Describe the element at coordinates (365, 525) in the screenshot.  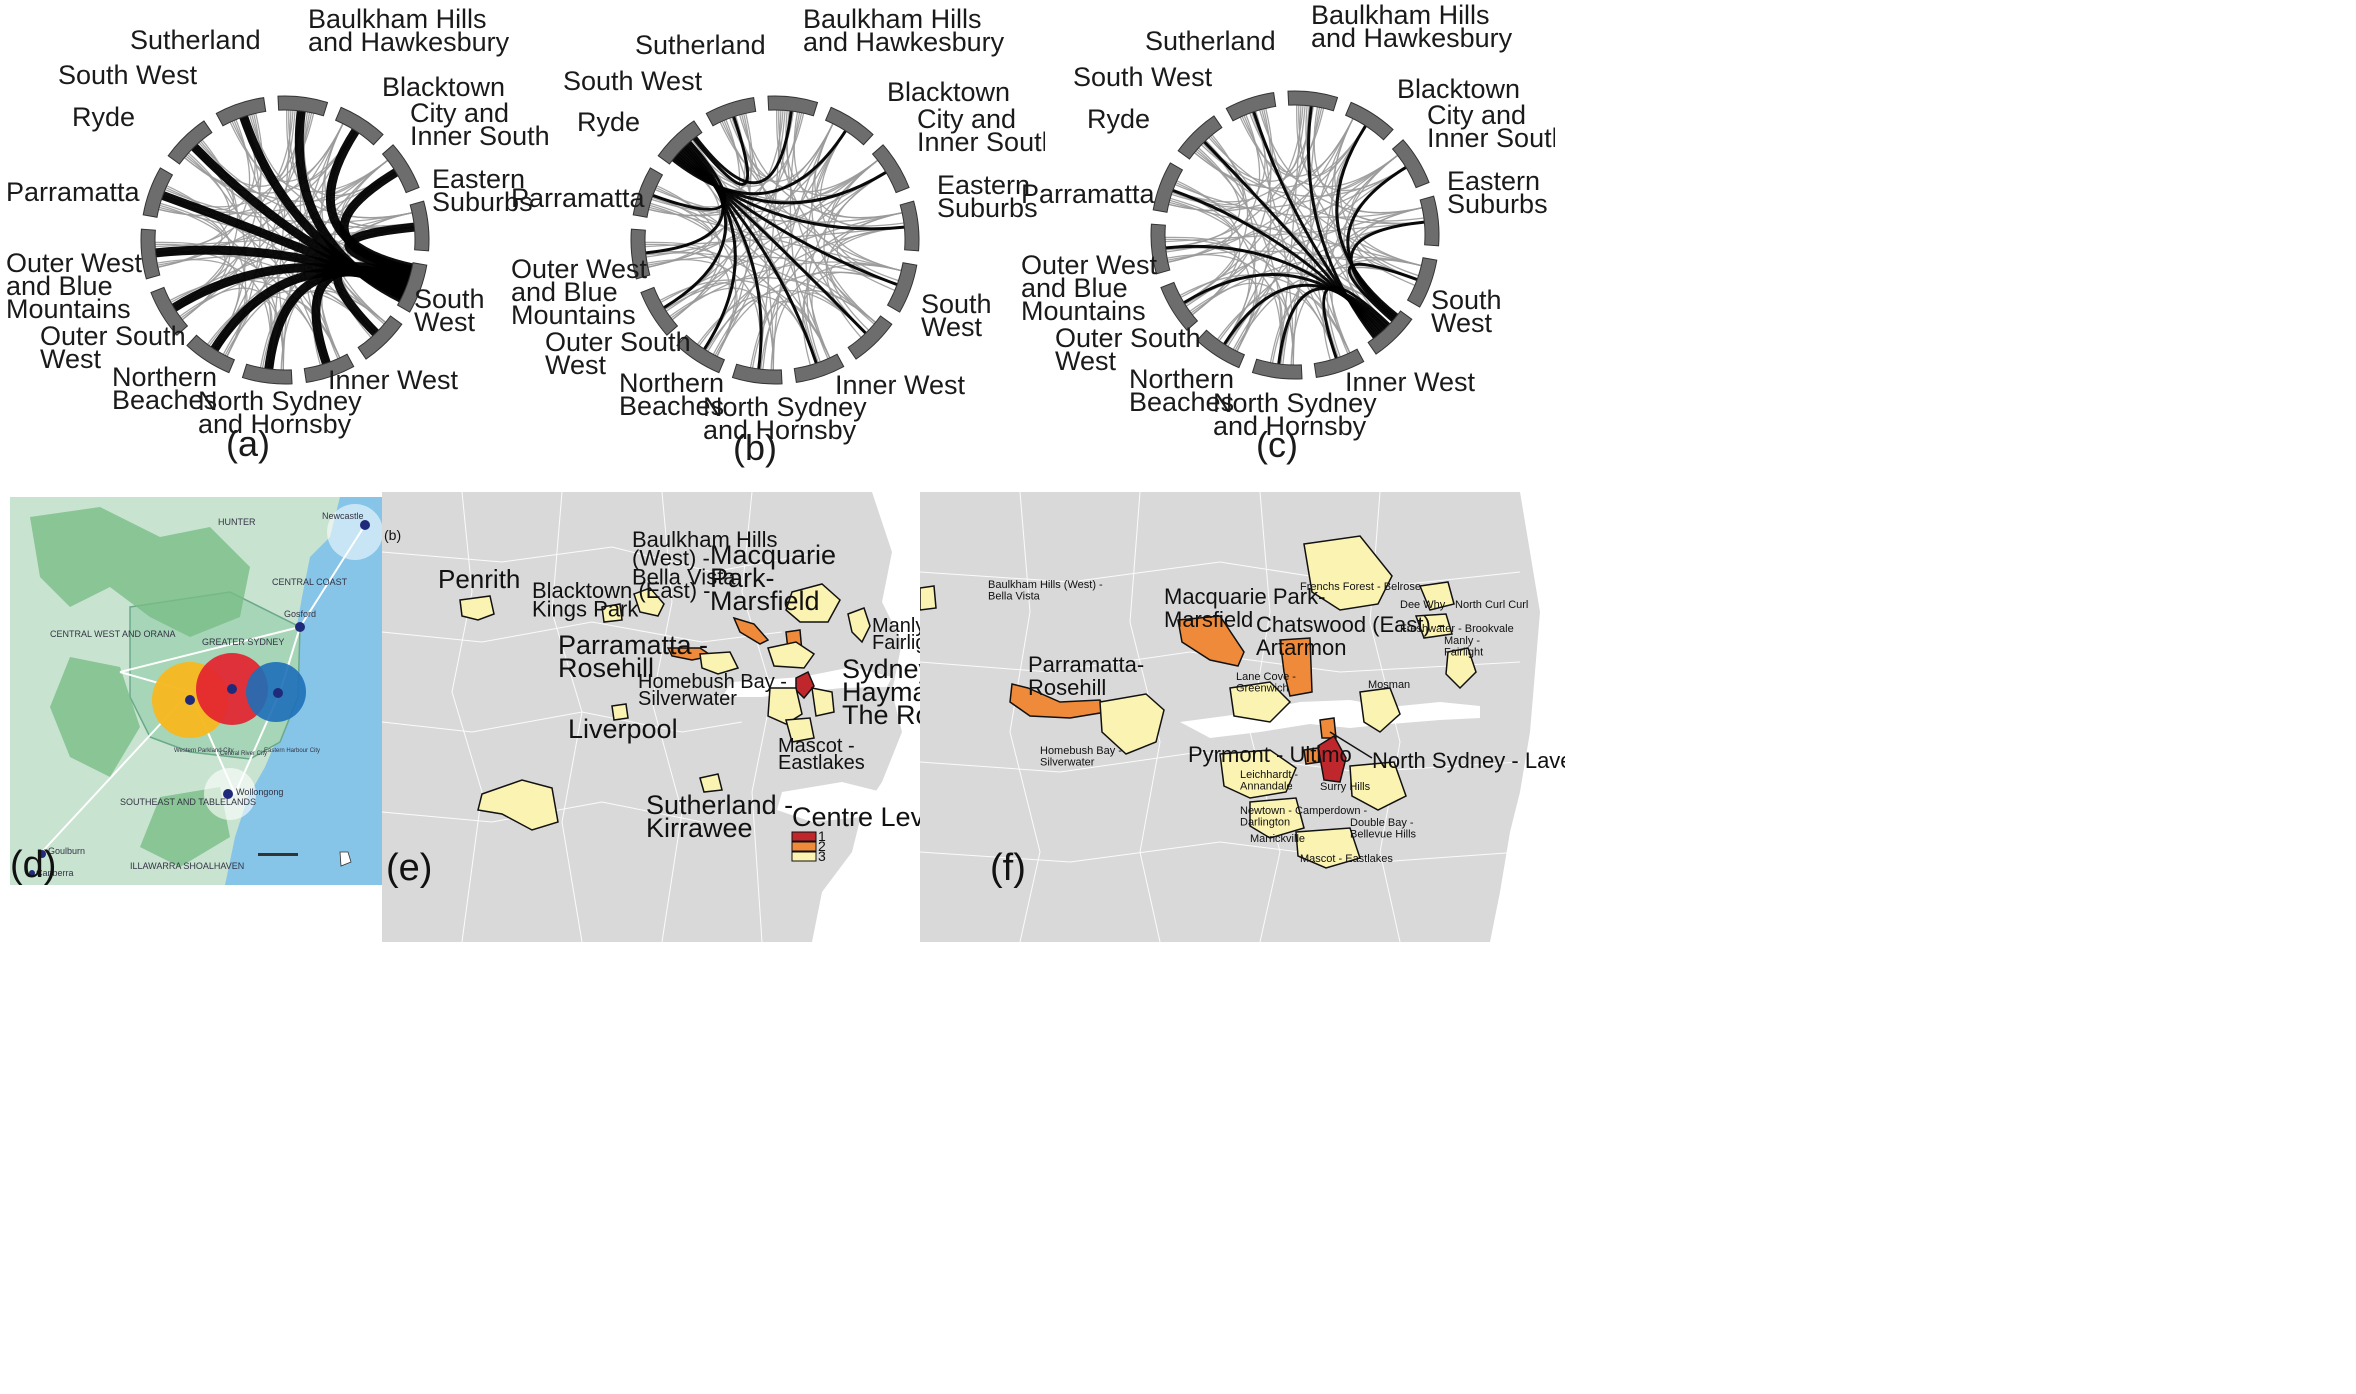
I see `newcastle-dot` at that location.